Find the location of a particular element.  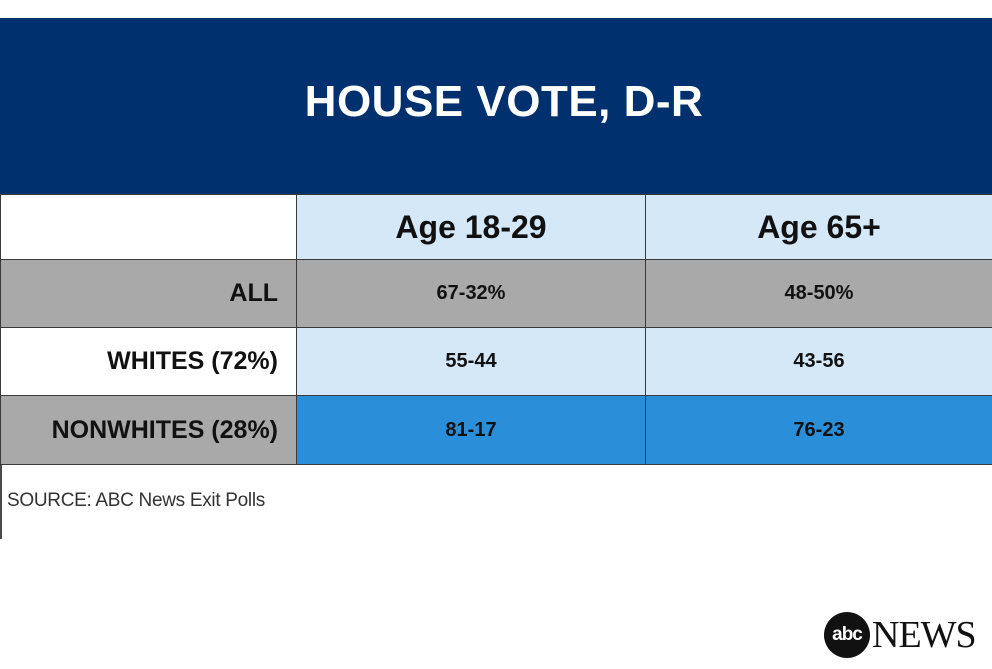

column-header: Age 65+ is located at coordinates (818, 227).